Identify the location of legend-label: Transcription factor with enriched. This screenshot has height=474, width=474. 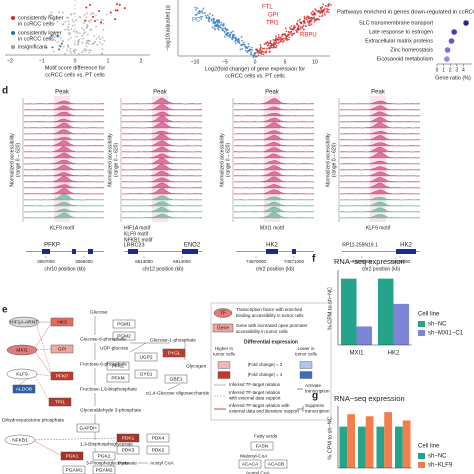
(269, 309).